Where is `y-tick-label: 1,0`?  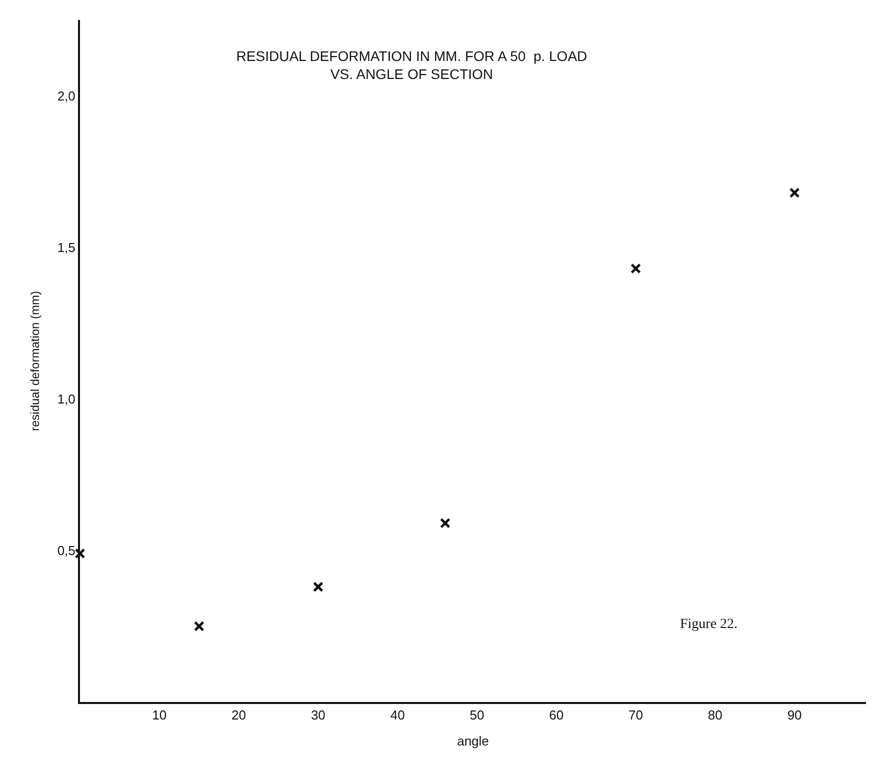 y-tick-label: 1,0 is located at coordinates (66, 398).